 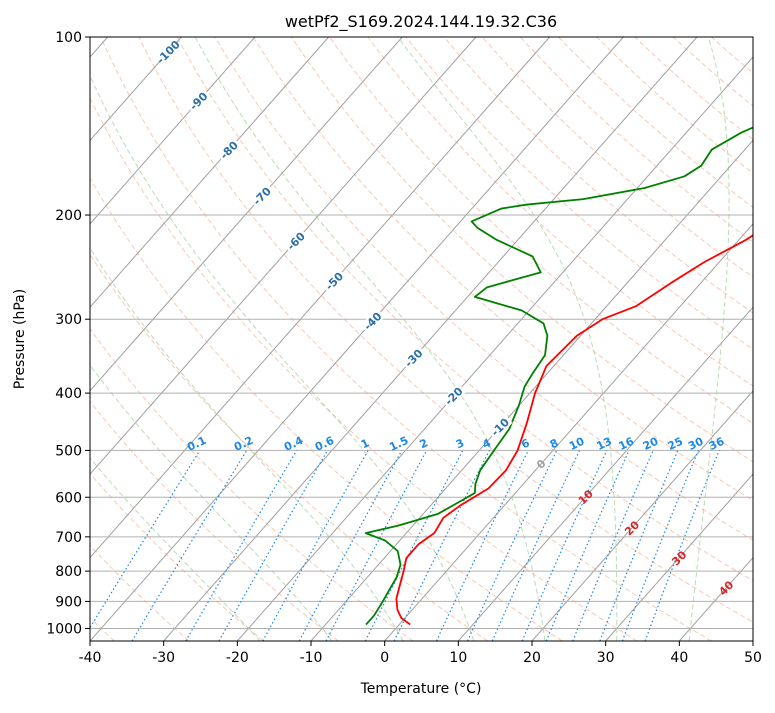 What do you see at coordinates (68, 38) in the screenshot?
I see `y-tick-label: 100` at bounding box center [68, 38].